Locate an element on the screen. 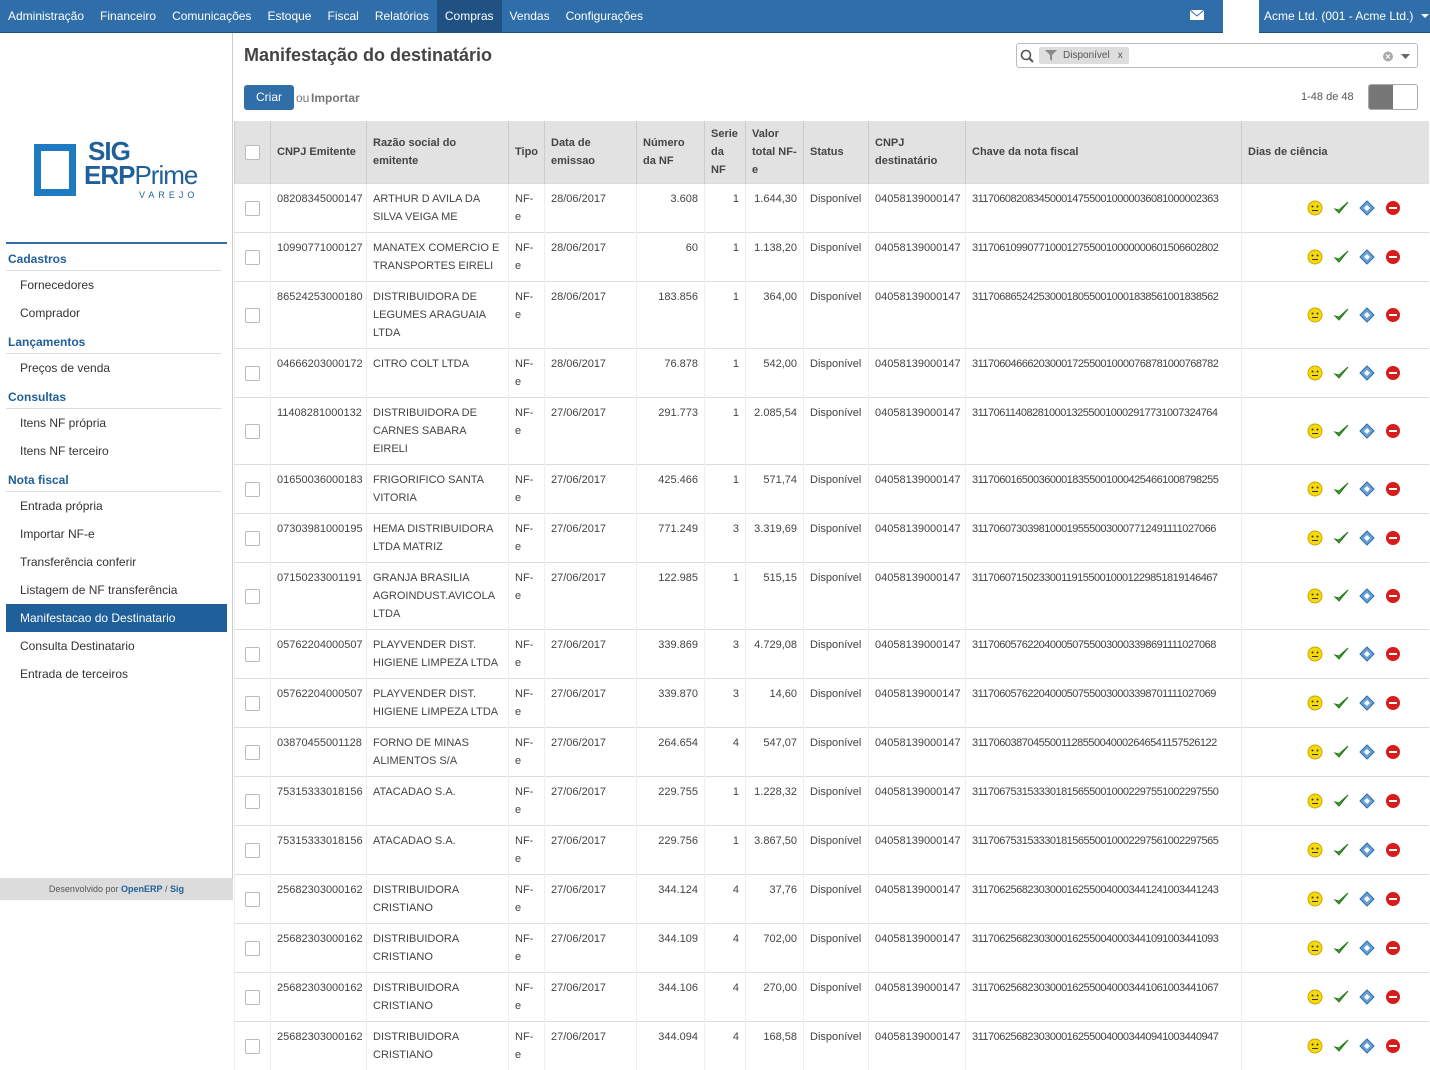 The width and height of the screenshot is (1430, 1070). mail-icon is located at coordinates (1197, 15).